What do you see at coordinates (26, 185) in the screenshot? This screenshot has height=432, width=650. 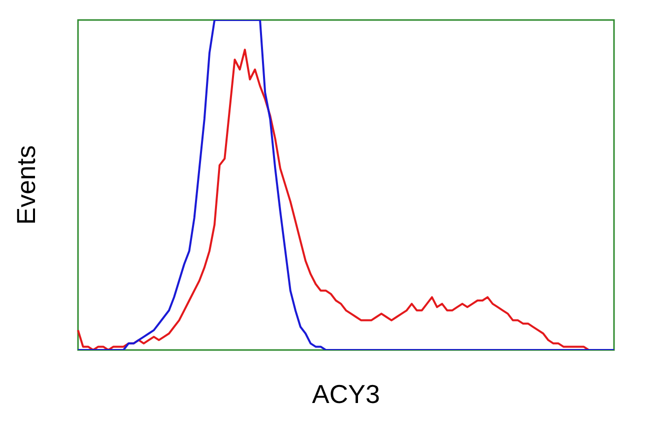 I see `y-axis-title: Events` at bounding box center [26, 185].